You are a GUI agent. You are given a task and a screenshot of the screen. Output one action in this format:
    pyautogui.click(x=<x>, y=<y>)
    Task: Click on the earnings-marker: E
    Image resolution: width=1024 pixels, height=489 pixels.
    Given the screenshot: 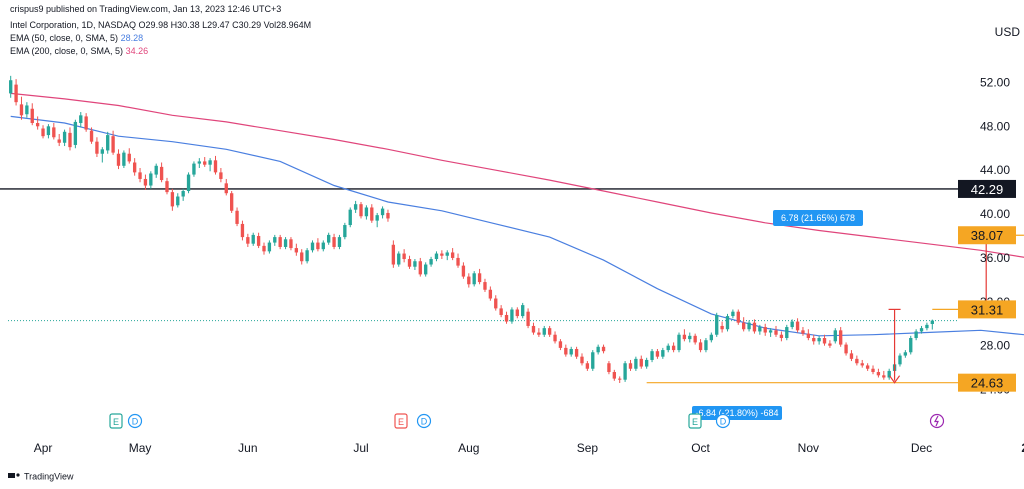 What is the action you would take?
    pyautogui.click(x=695, y=421)
    